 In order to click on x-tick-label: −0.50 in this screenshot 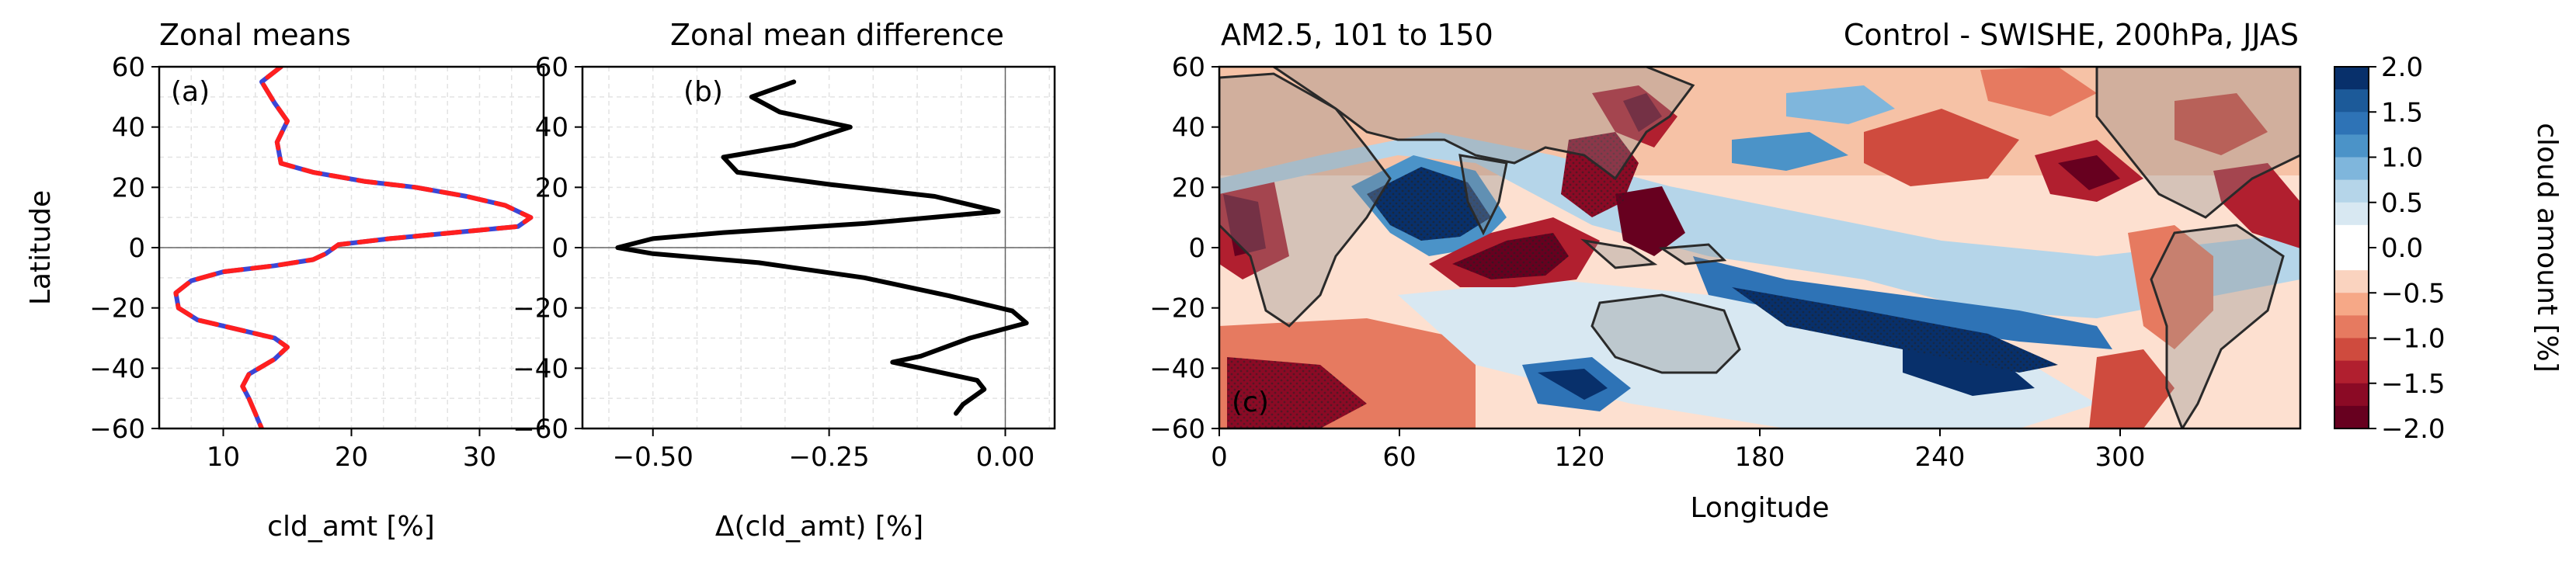, I will do `click(653, 457)`.